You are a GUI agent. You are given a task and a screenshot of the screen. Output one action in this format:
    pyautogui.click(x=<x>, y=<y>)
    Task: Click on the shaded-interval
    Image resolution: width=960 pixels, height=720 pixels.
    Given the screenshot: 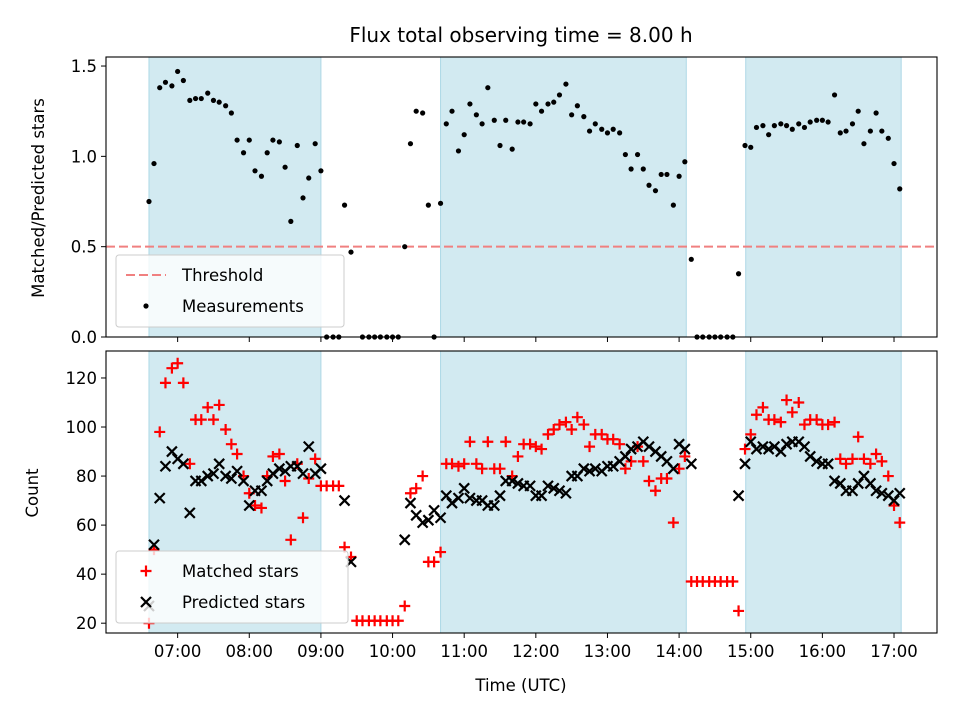 What is the action you would take?
    pyautogui.click(x=563, y=197)
    